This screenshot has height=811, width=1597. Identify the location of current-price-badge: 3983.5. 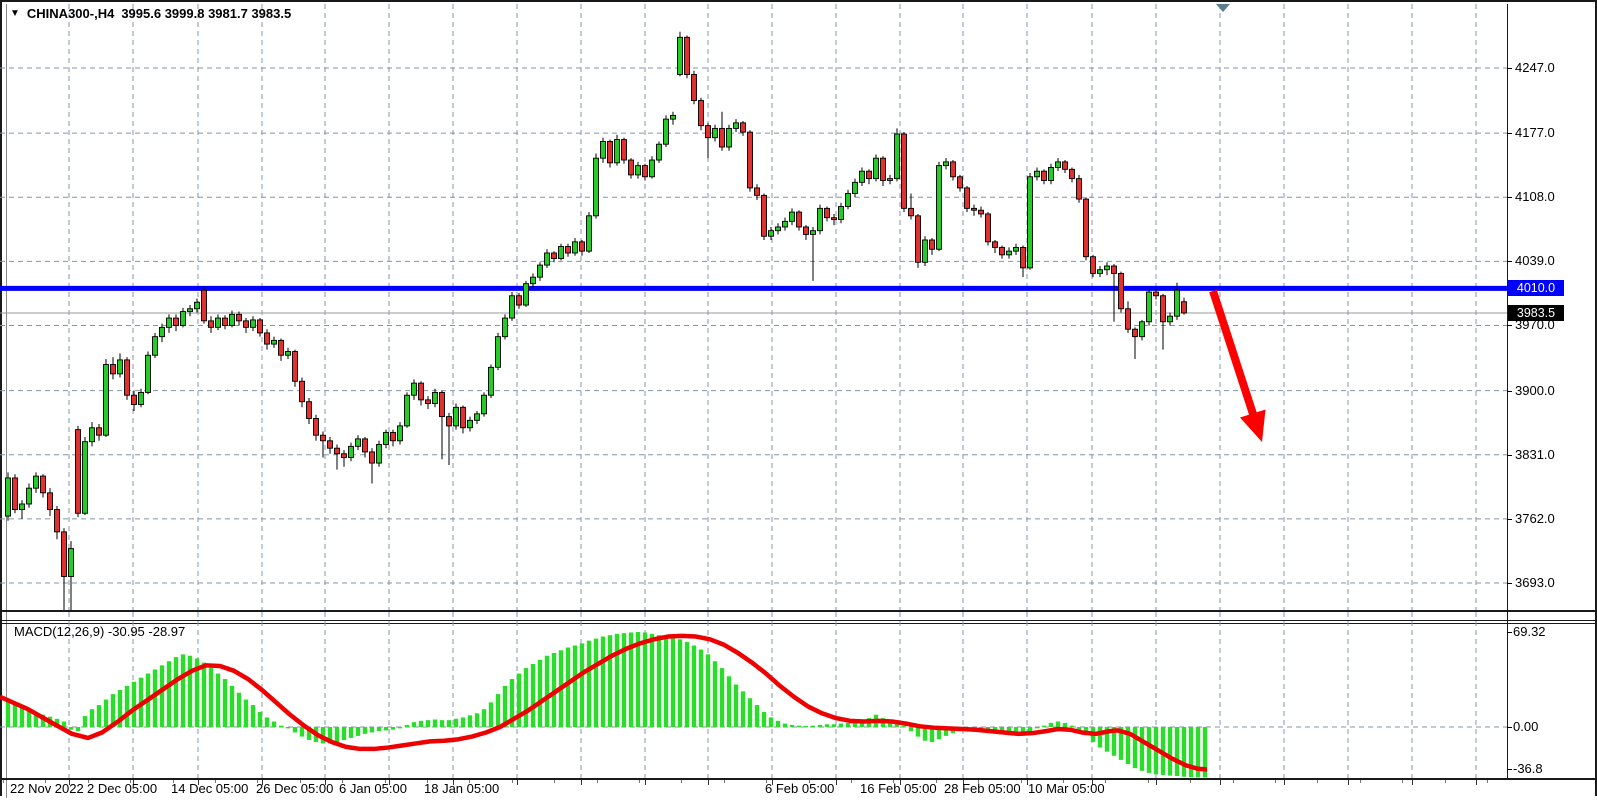
(1536, 312).